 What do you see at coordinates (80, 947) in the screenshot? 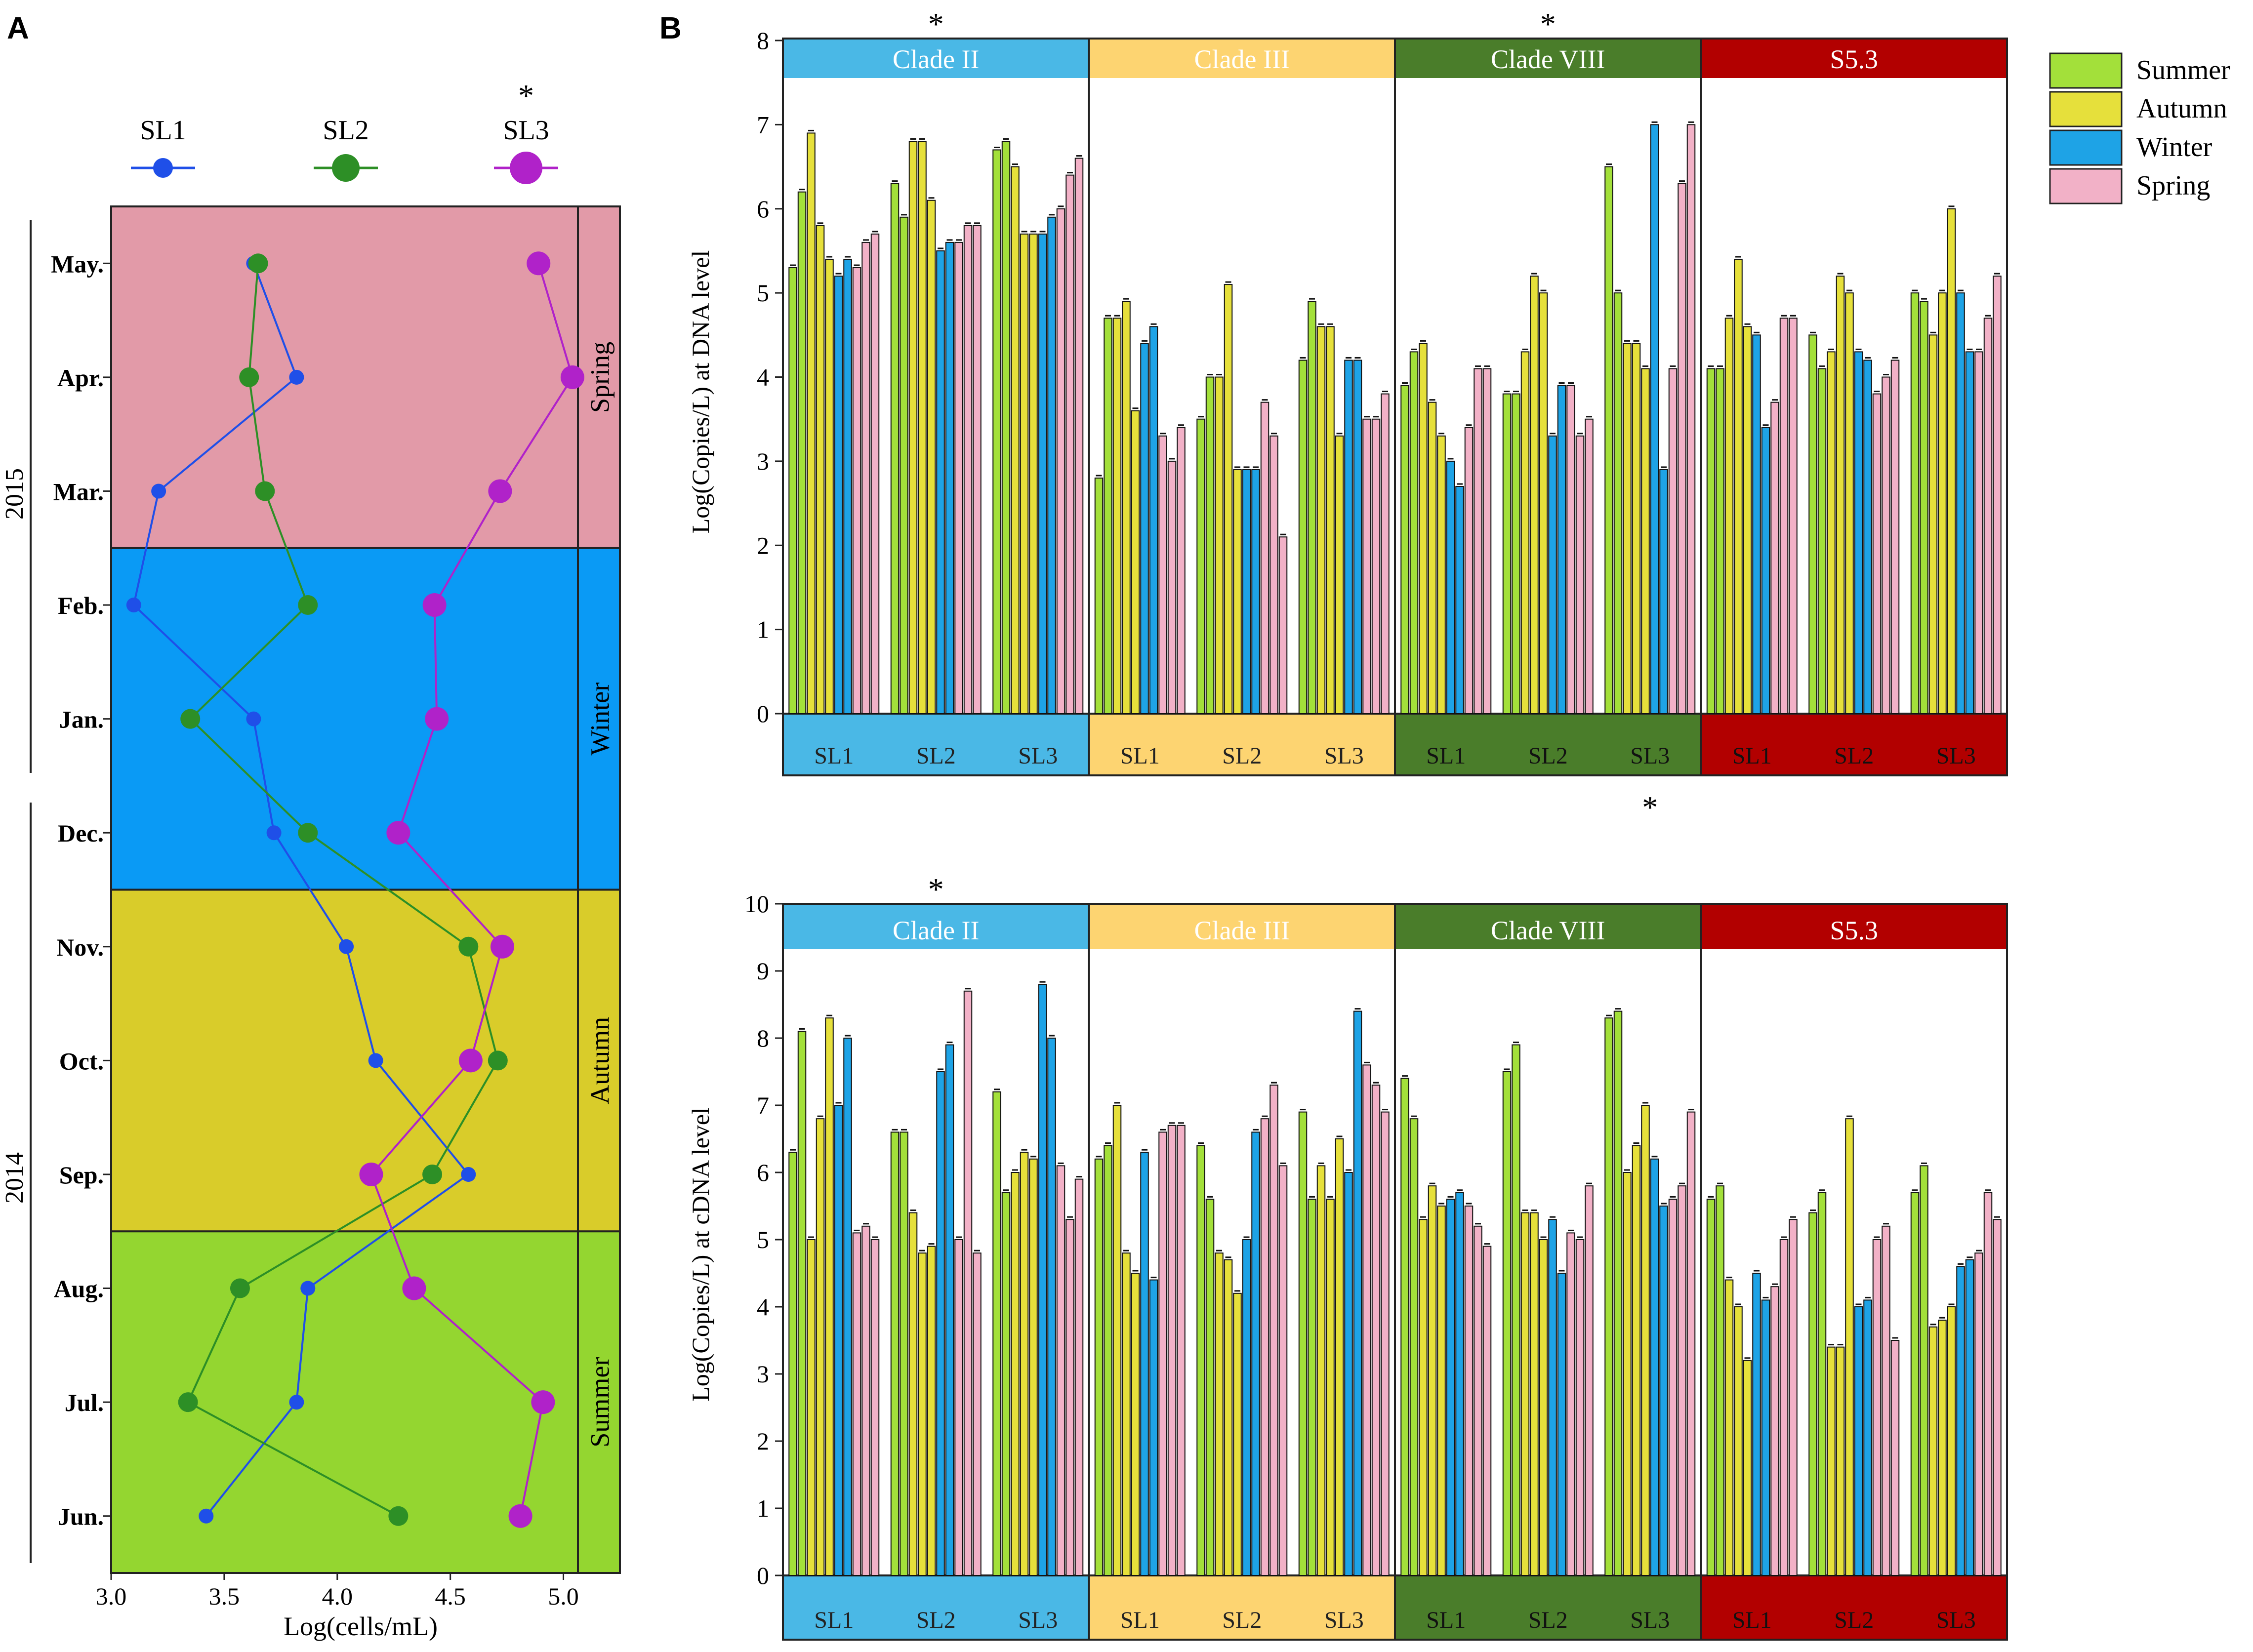
I see `month-label: Nov.` at bounding box center [80, 947].